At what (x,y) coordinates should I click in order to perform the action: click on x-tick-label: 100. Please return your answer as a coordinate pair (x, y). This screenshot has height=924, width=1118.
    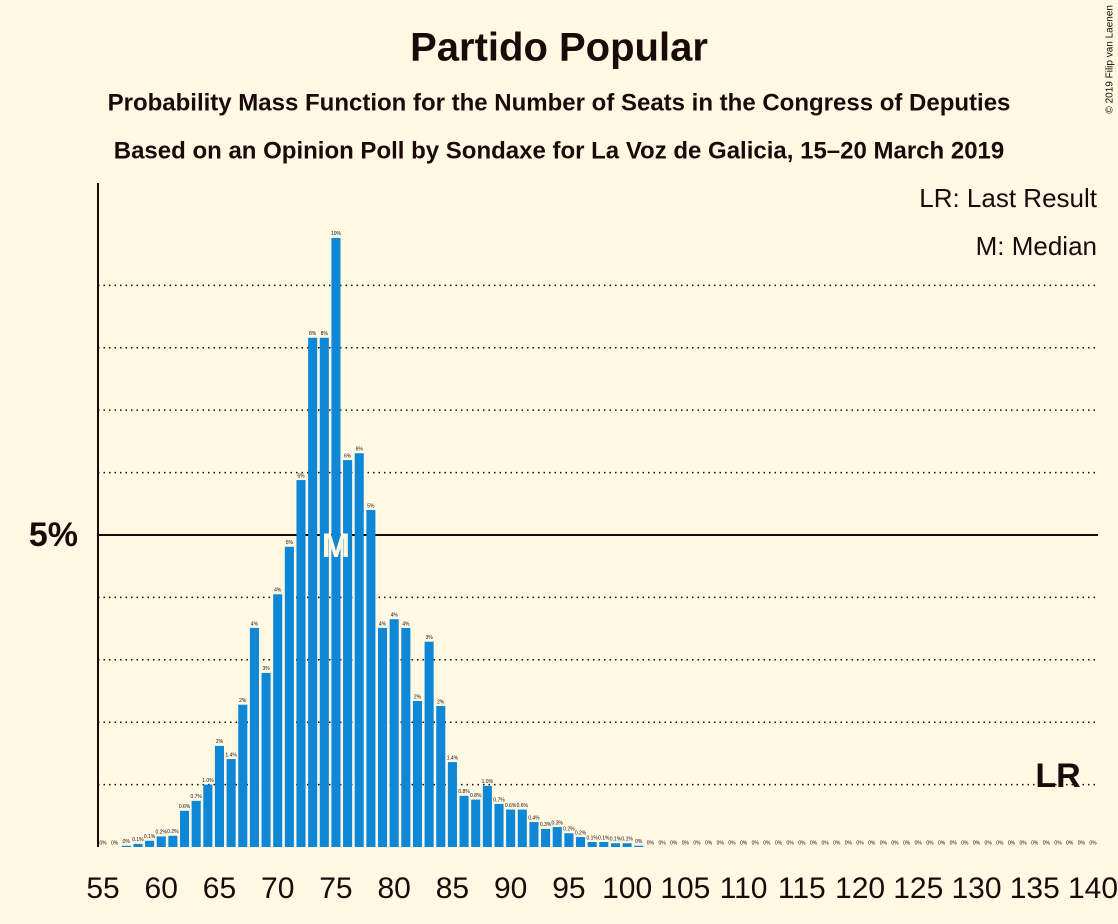
    Looking at the image, I should click on (627, 888).